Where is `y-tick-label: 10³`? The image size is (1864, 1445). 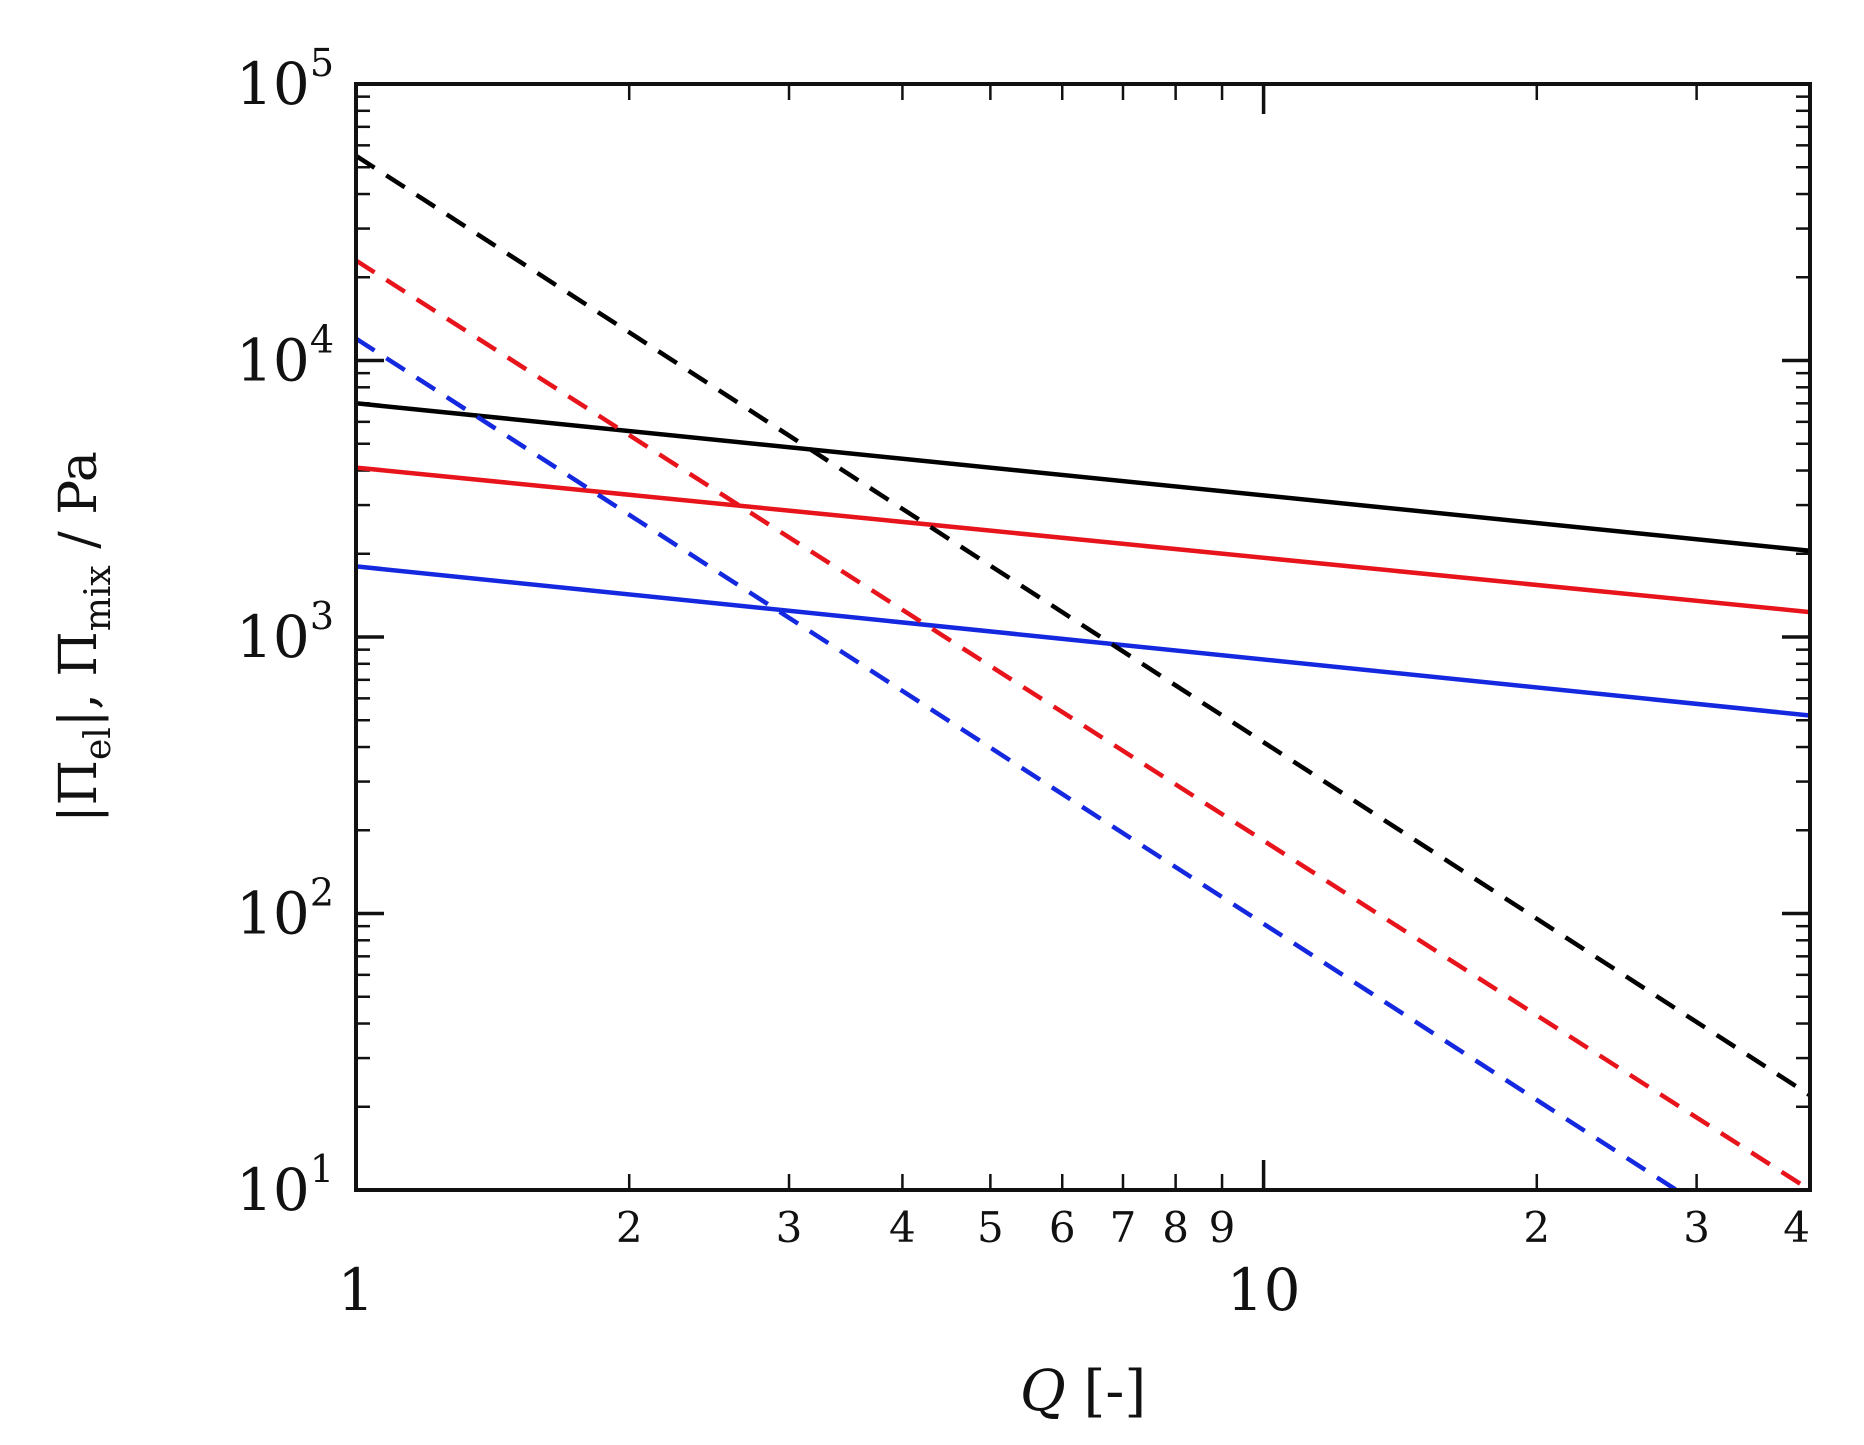
y-tick-label: 10³ is located at coordinates (285, 632).